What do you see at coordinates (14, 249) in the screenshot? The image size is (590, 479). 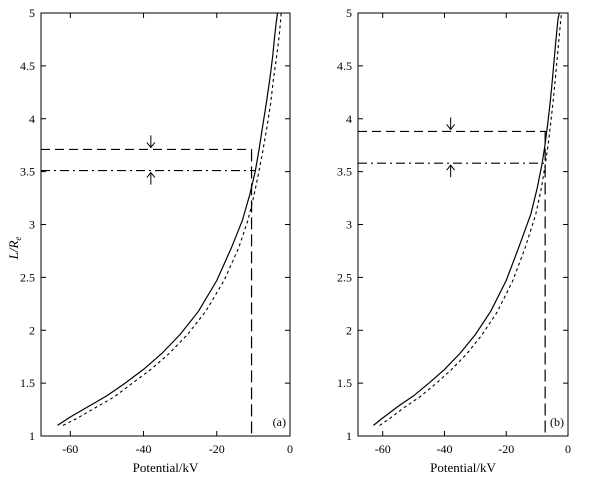 I see `y-axis-label: L/Re` at bounding box center [14, 249].